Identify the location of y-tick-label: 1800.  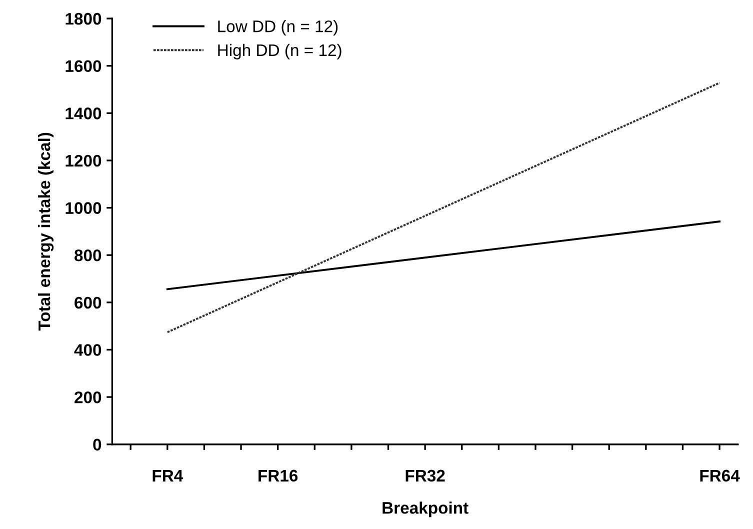
(84, 18).